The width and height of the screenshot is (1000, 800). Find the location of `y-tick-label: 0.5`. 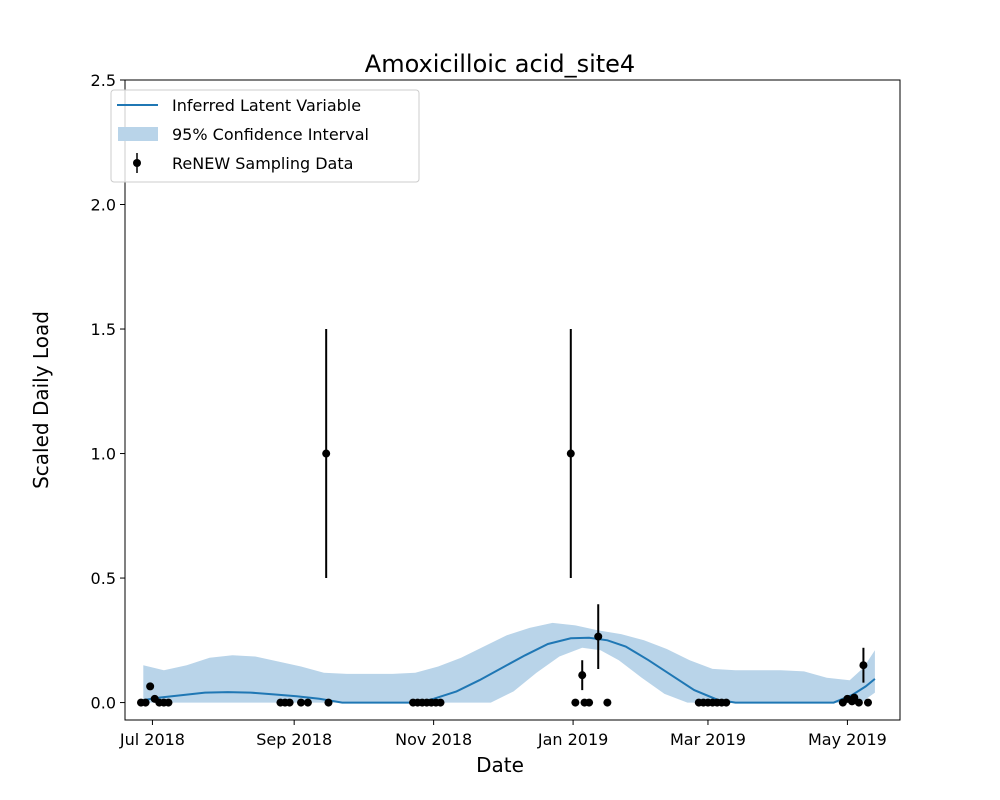

y-tick-label: 0.5 is located at coordinates (103, 578).